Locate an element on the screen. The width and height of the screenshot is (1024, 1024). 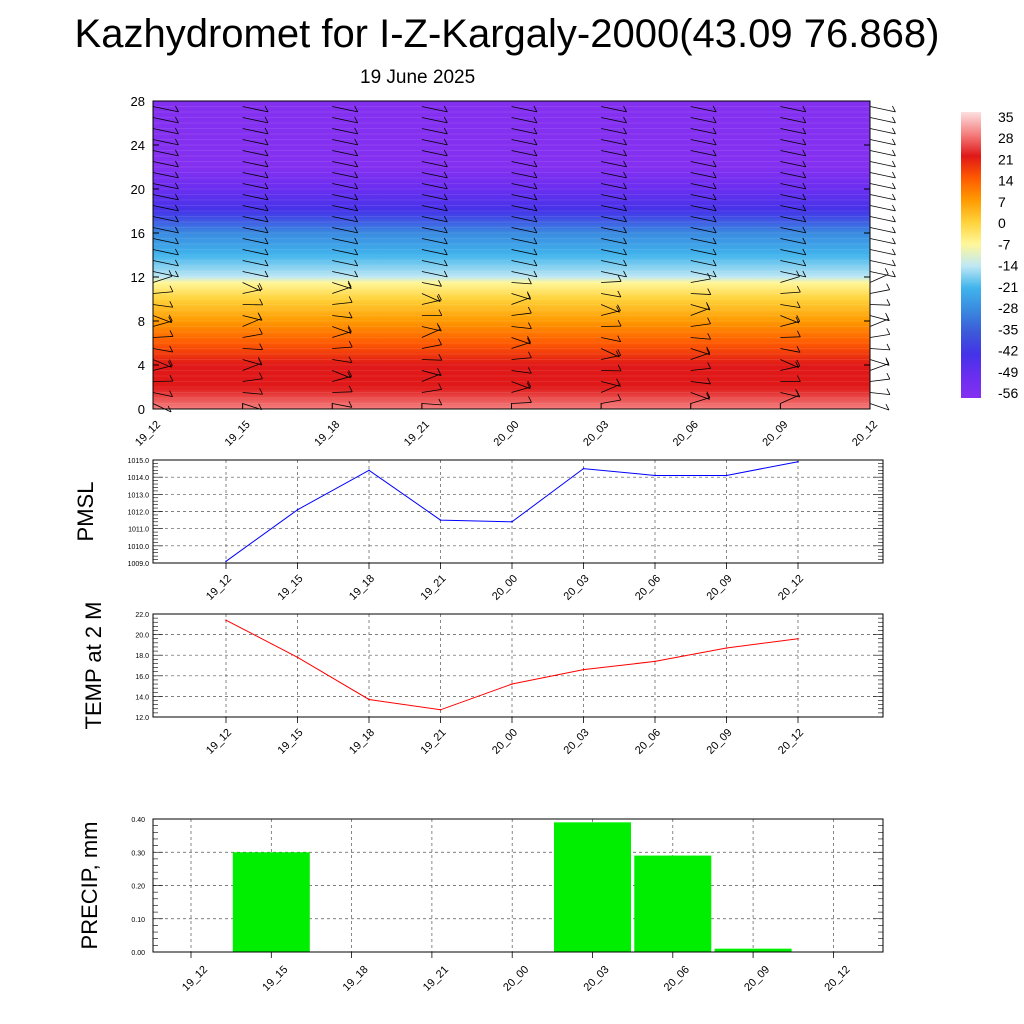
colorbar-label: 0 is located at coordinates (1002, 223).